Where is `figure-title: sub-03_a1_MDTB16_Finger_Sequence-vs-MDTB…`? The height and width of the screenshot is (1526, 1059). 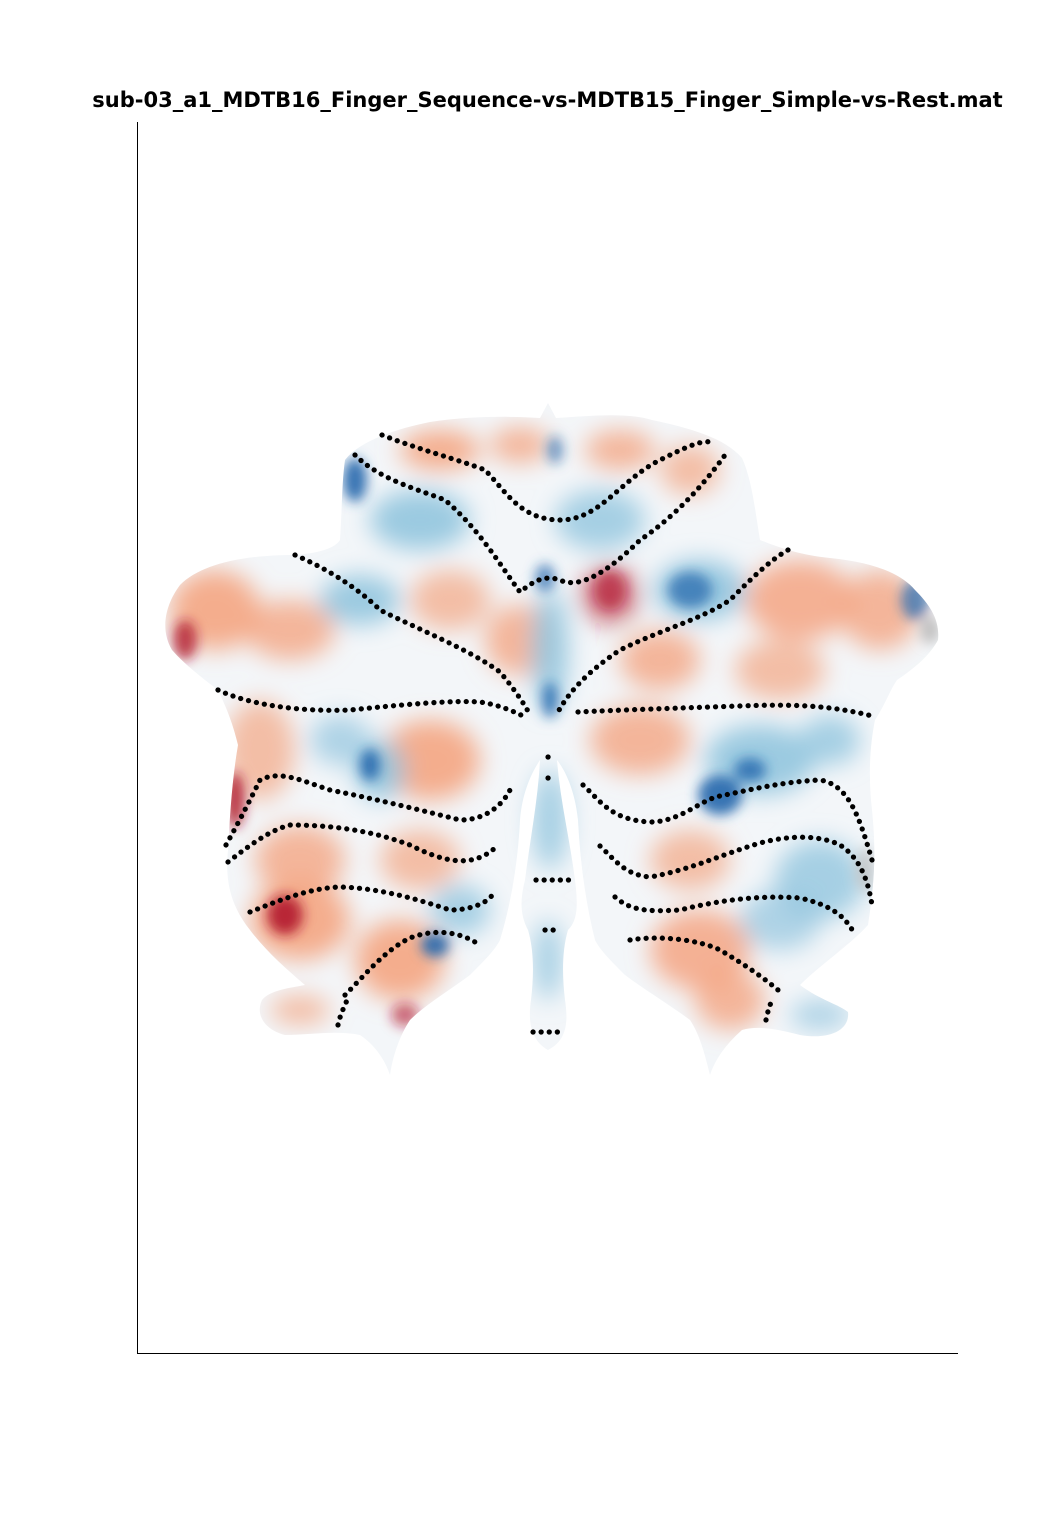
figure-title: sub-03_a1_MDTB16_Finger_Sequence-vs-MDTB… is located at coordinates (547, 100).